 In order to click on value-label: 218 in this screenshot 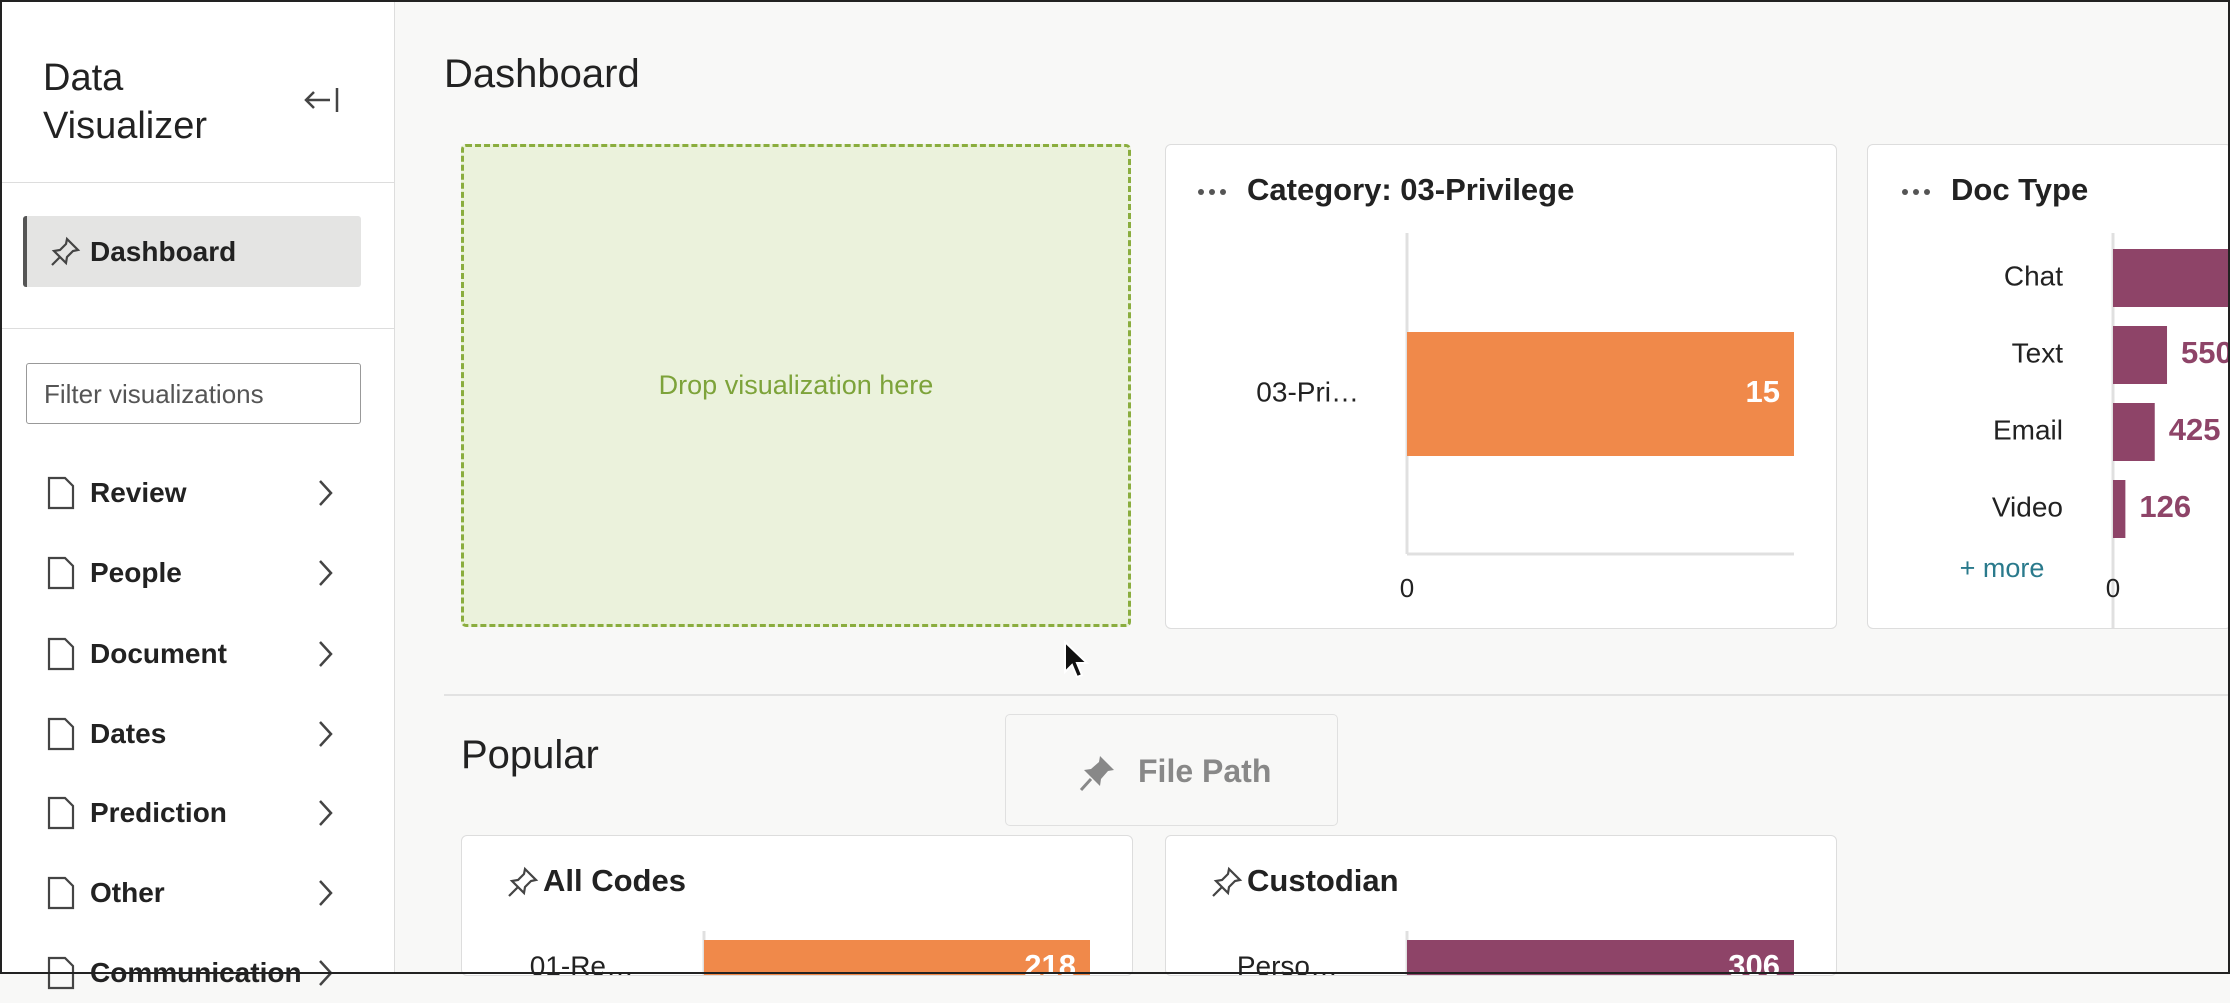, I will do `click(1050, 962)`.